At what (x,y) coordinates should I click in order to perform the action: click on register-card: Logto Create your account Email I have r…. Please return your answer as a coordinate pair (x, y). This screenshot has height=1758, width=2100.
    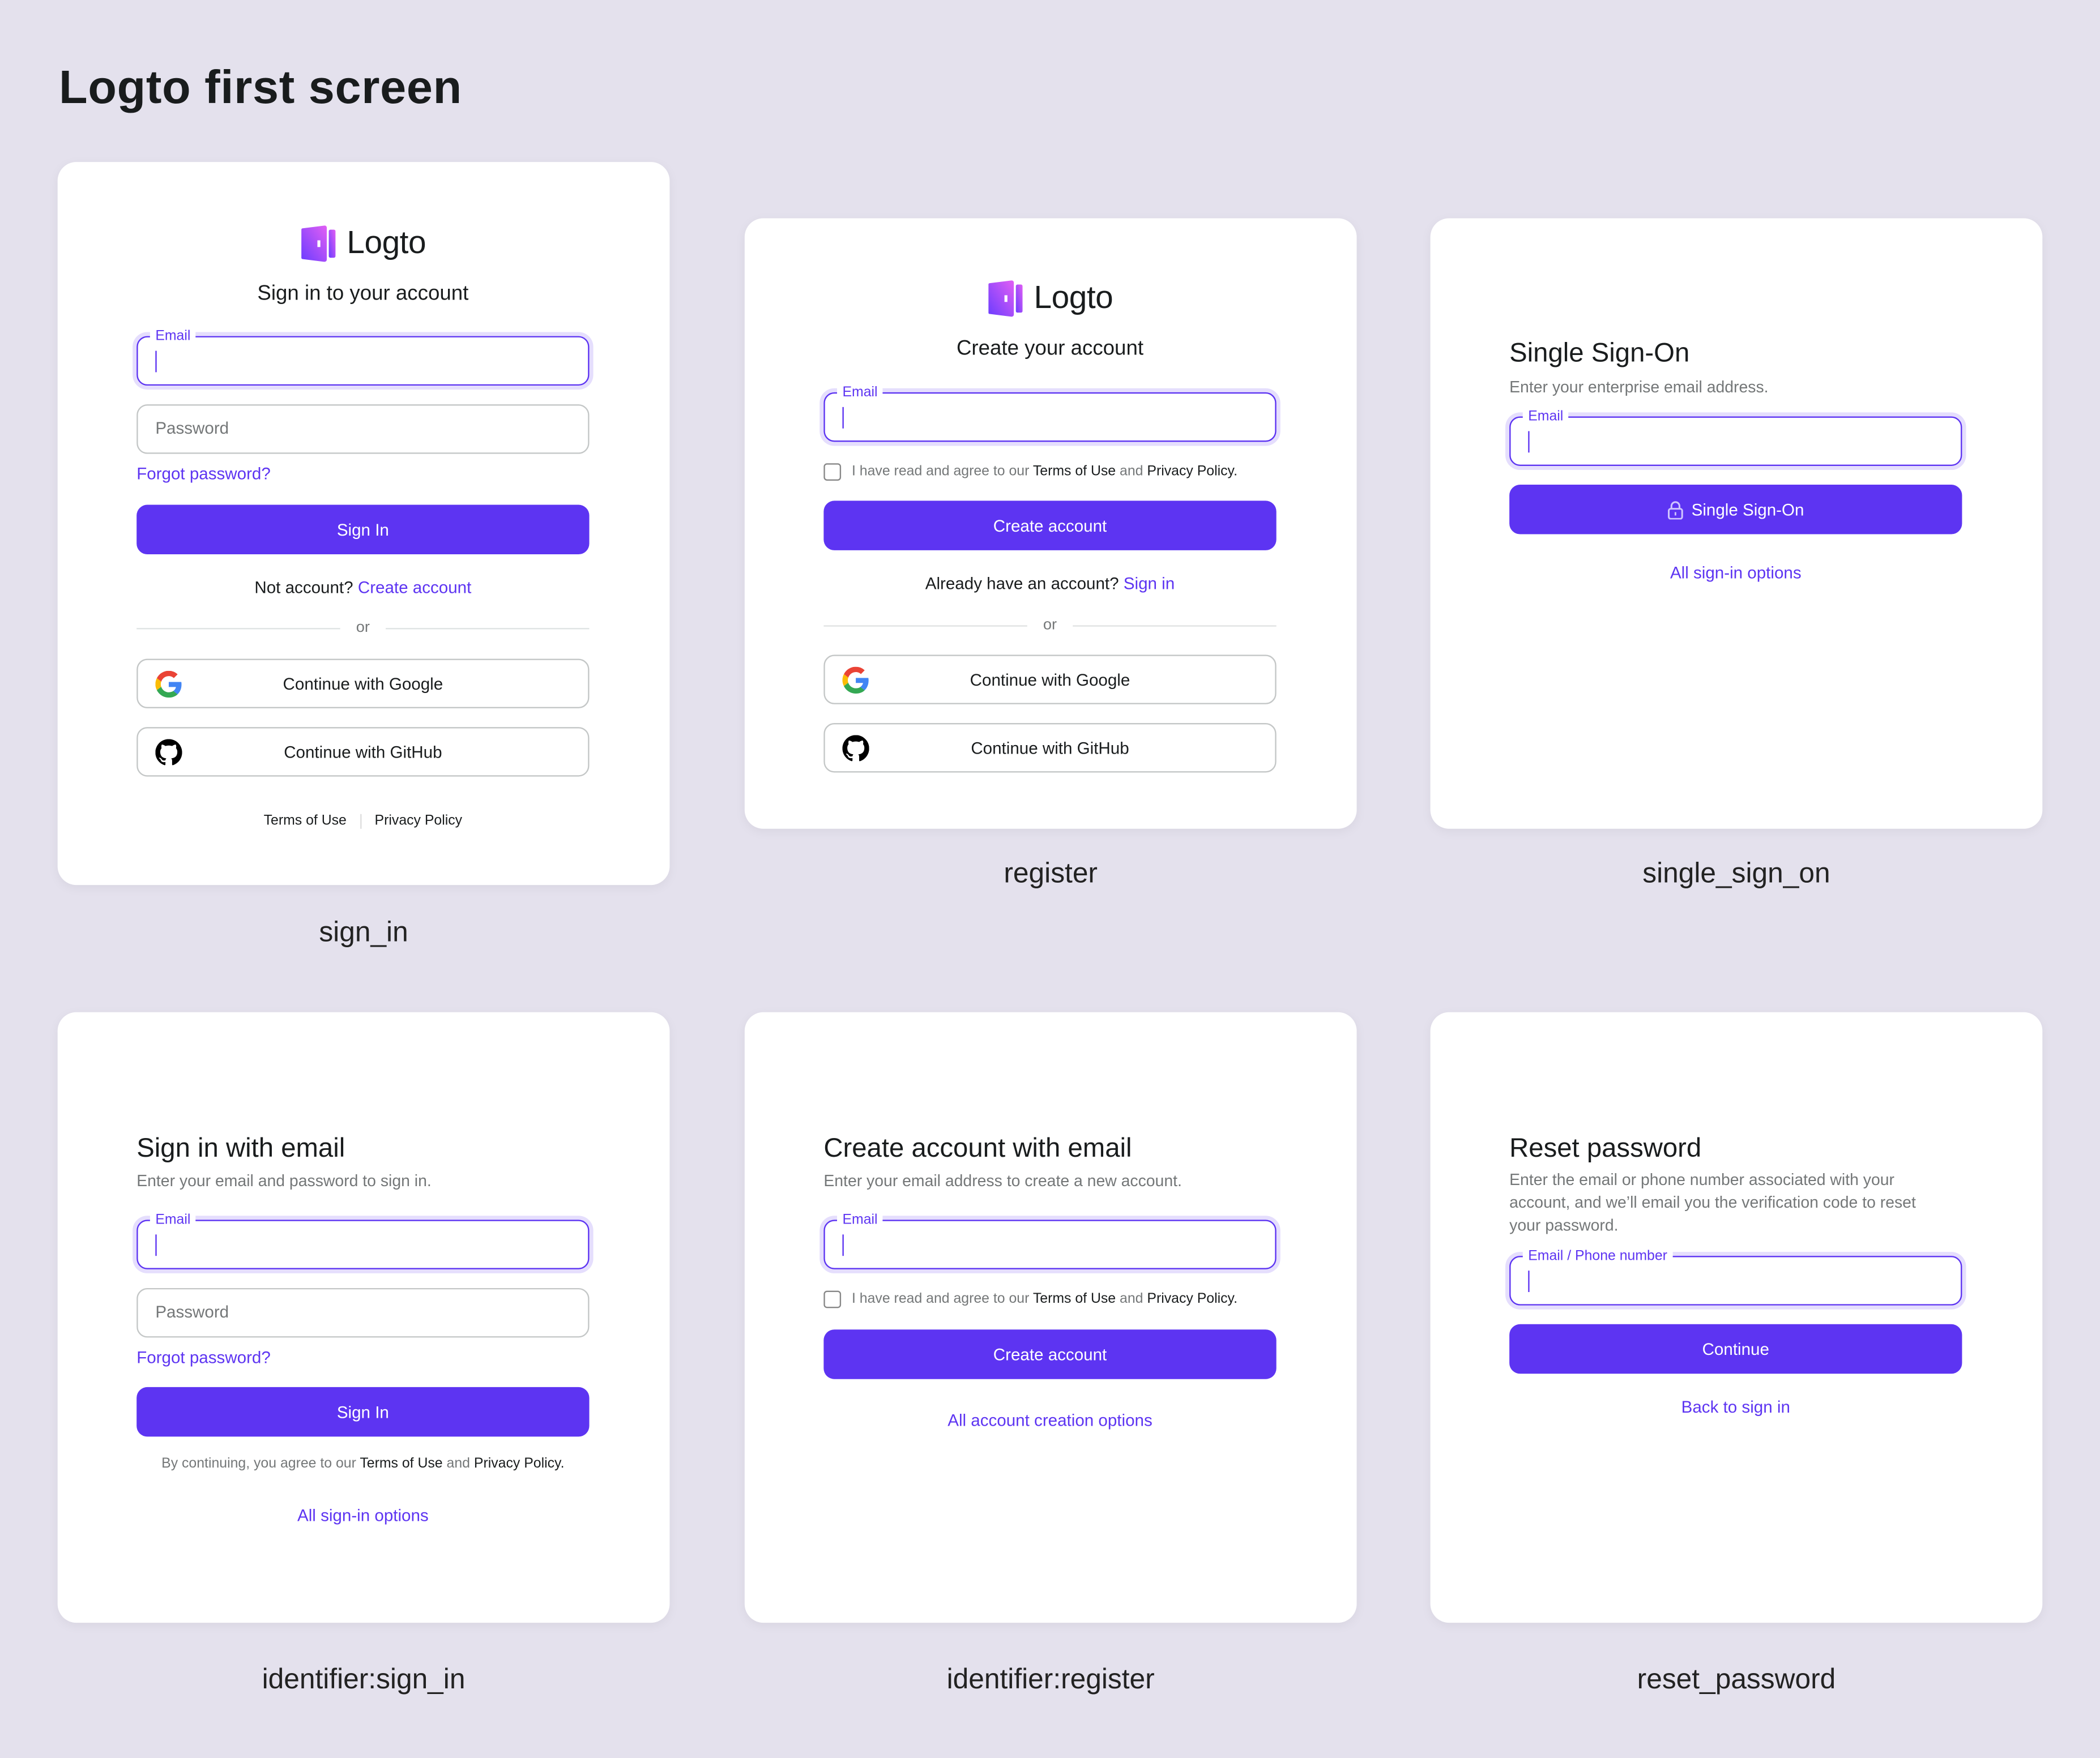
    Looking at the image, I should click on (1050, 523).